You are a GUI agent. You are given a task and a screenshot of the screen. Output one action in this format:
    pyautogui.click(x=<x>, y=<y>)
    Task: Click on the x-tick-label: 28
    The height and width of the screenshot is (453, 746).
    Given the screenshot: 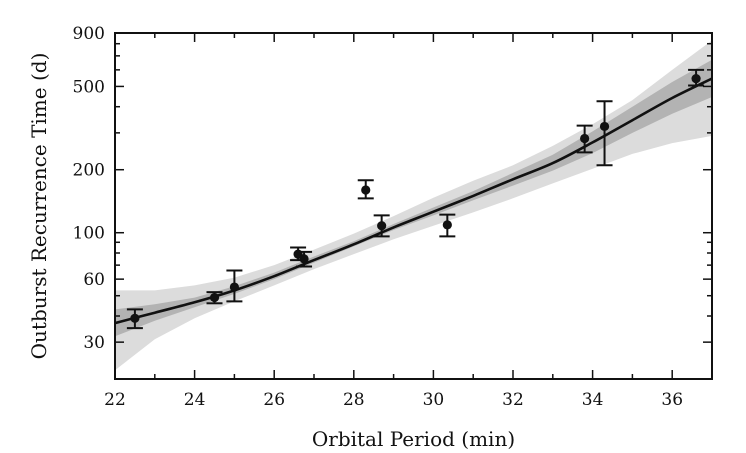 What is the action you would take?
    pyautogui.click(x=354, y=400)
    